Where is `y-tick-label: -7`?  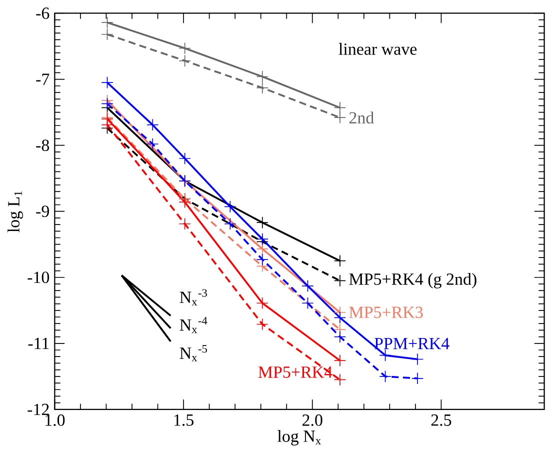
y-tick-label: -7 is located at coordinates (43, 79).